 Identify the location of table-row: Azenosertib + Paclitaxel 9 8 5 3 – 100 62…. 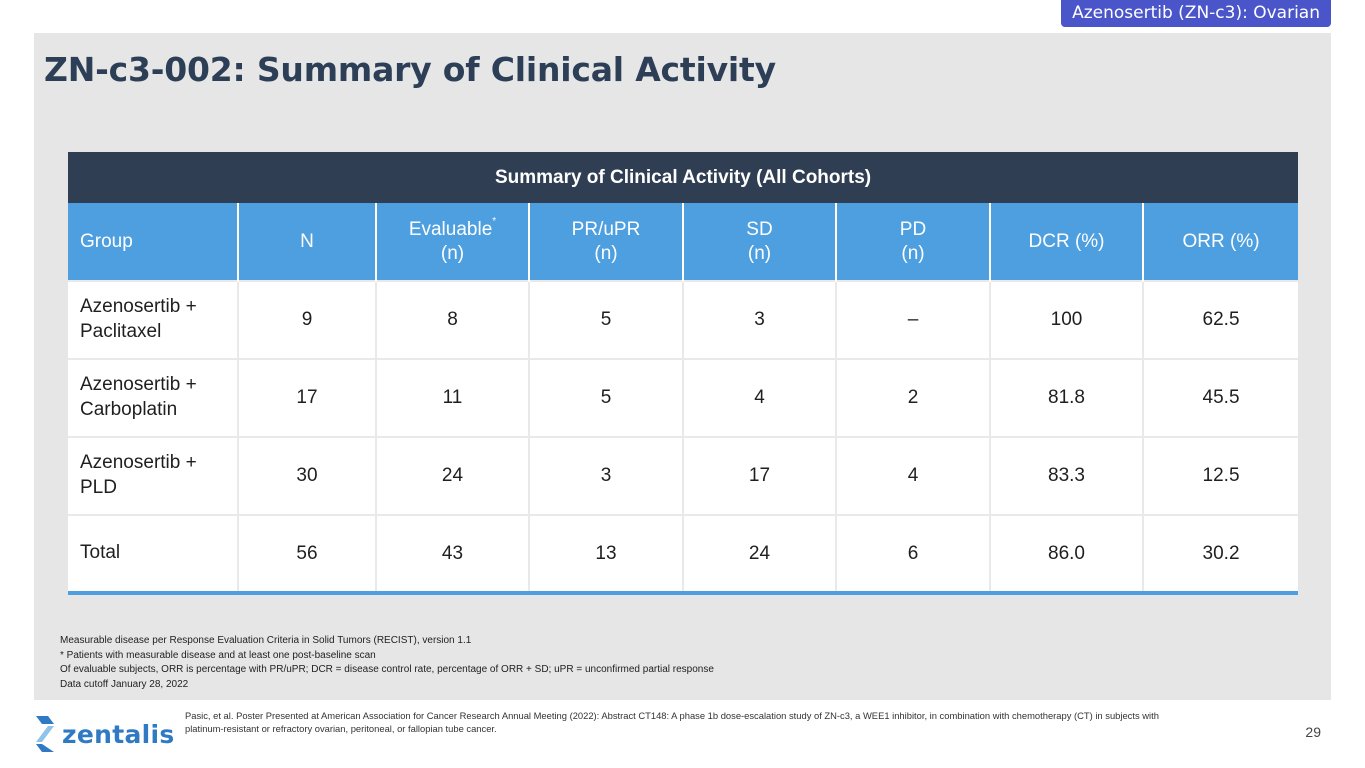
(683, 319).